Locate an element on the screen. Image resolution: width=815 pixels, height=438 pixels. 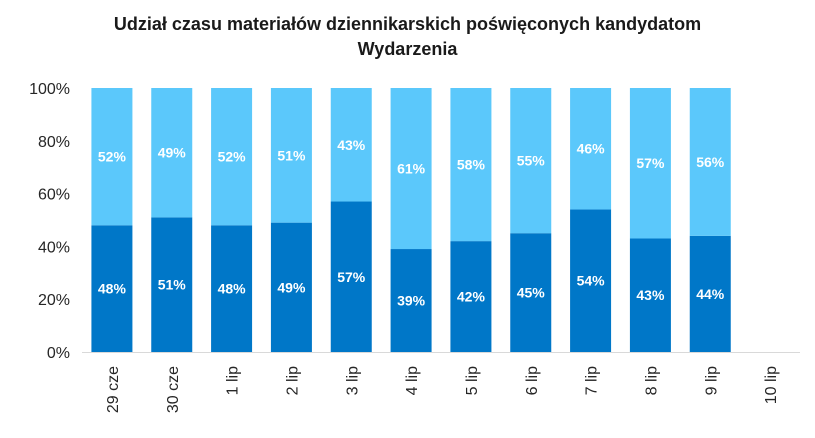
data-label: 56% is located at coordinates (710, 162).